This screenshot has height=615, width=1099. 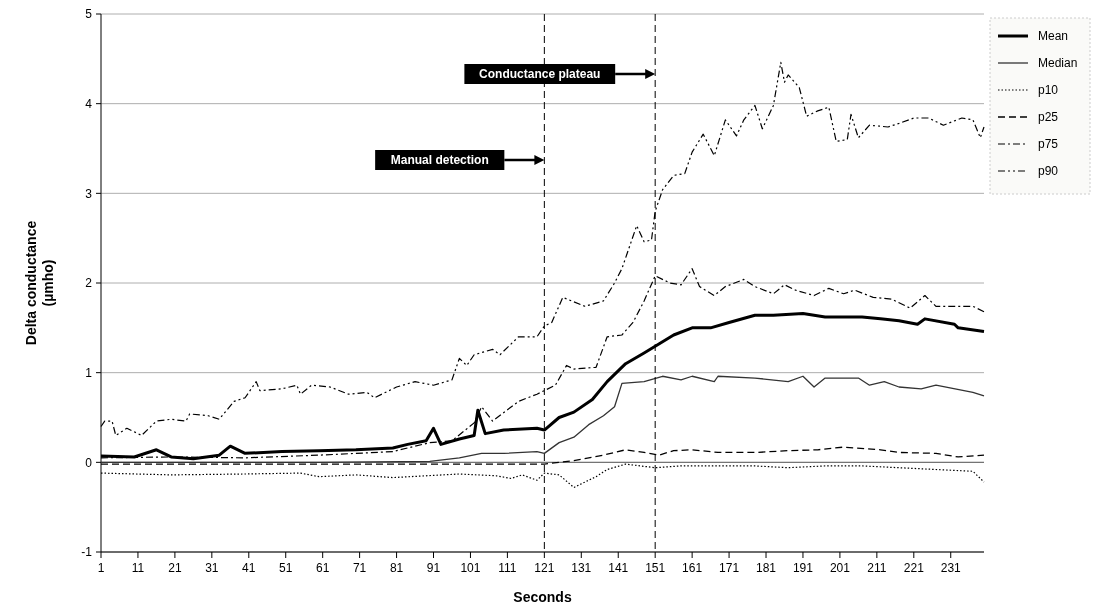 What do you see at coordinates (87, 552) in the screenshot?
I see `y-tick-label: -1` at bounding box center [87, 552].